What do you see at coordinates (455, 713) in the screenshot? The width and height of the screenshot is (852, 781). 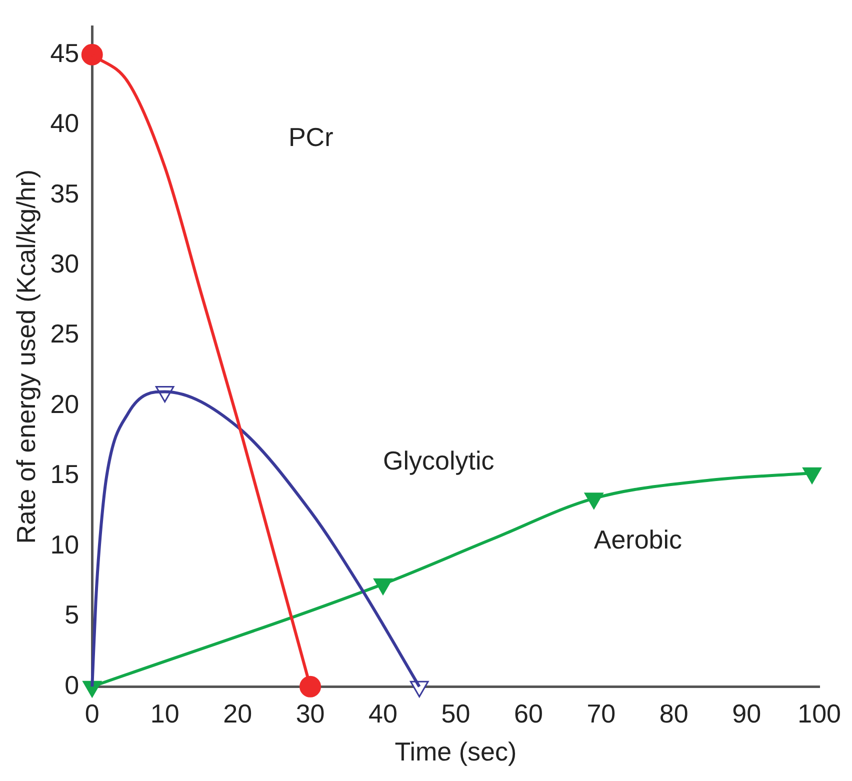 I see `x-tick-label: 50` at bounding box center [455, 713].